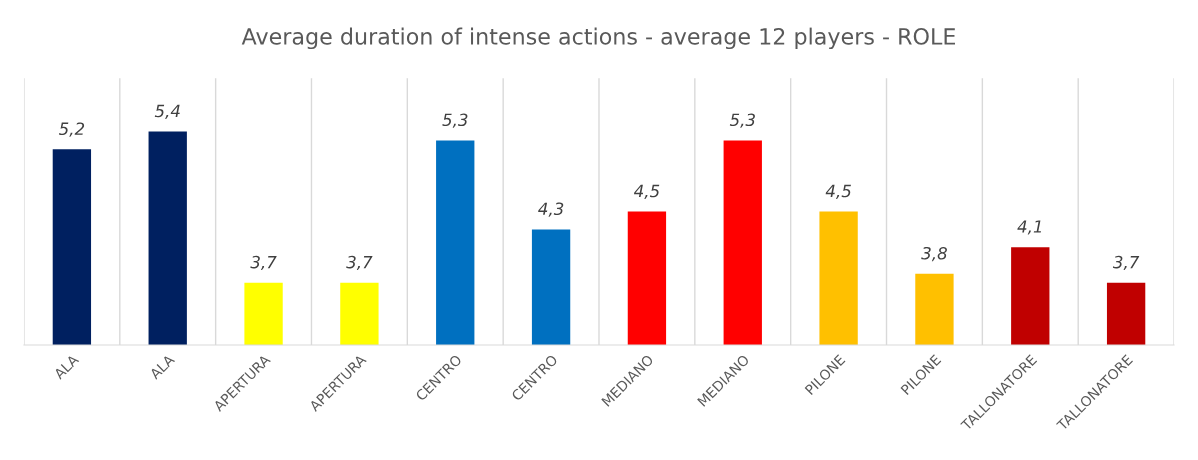 This screenshot has height=460, width=1198. What do you see at coordinates (167, 111) in the screenshot?
I see `data-label: 5,4` at bounding box center [167, 111].